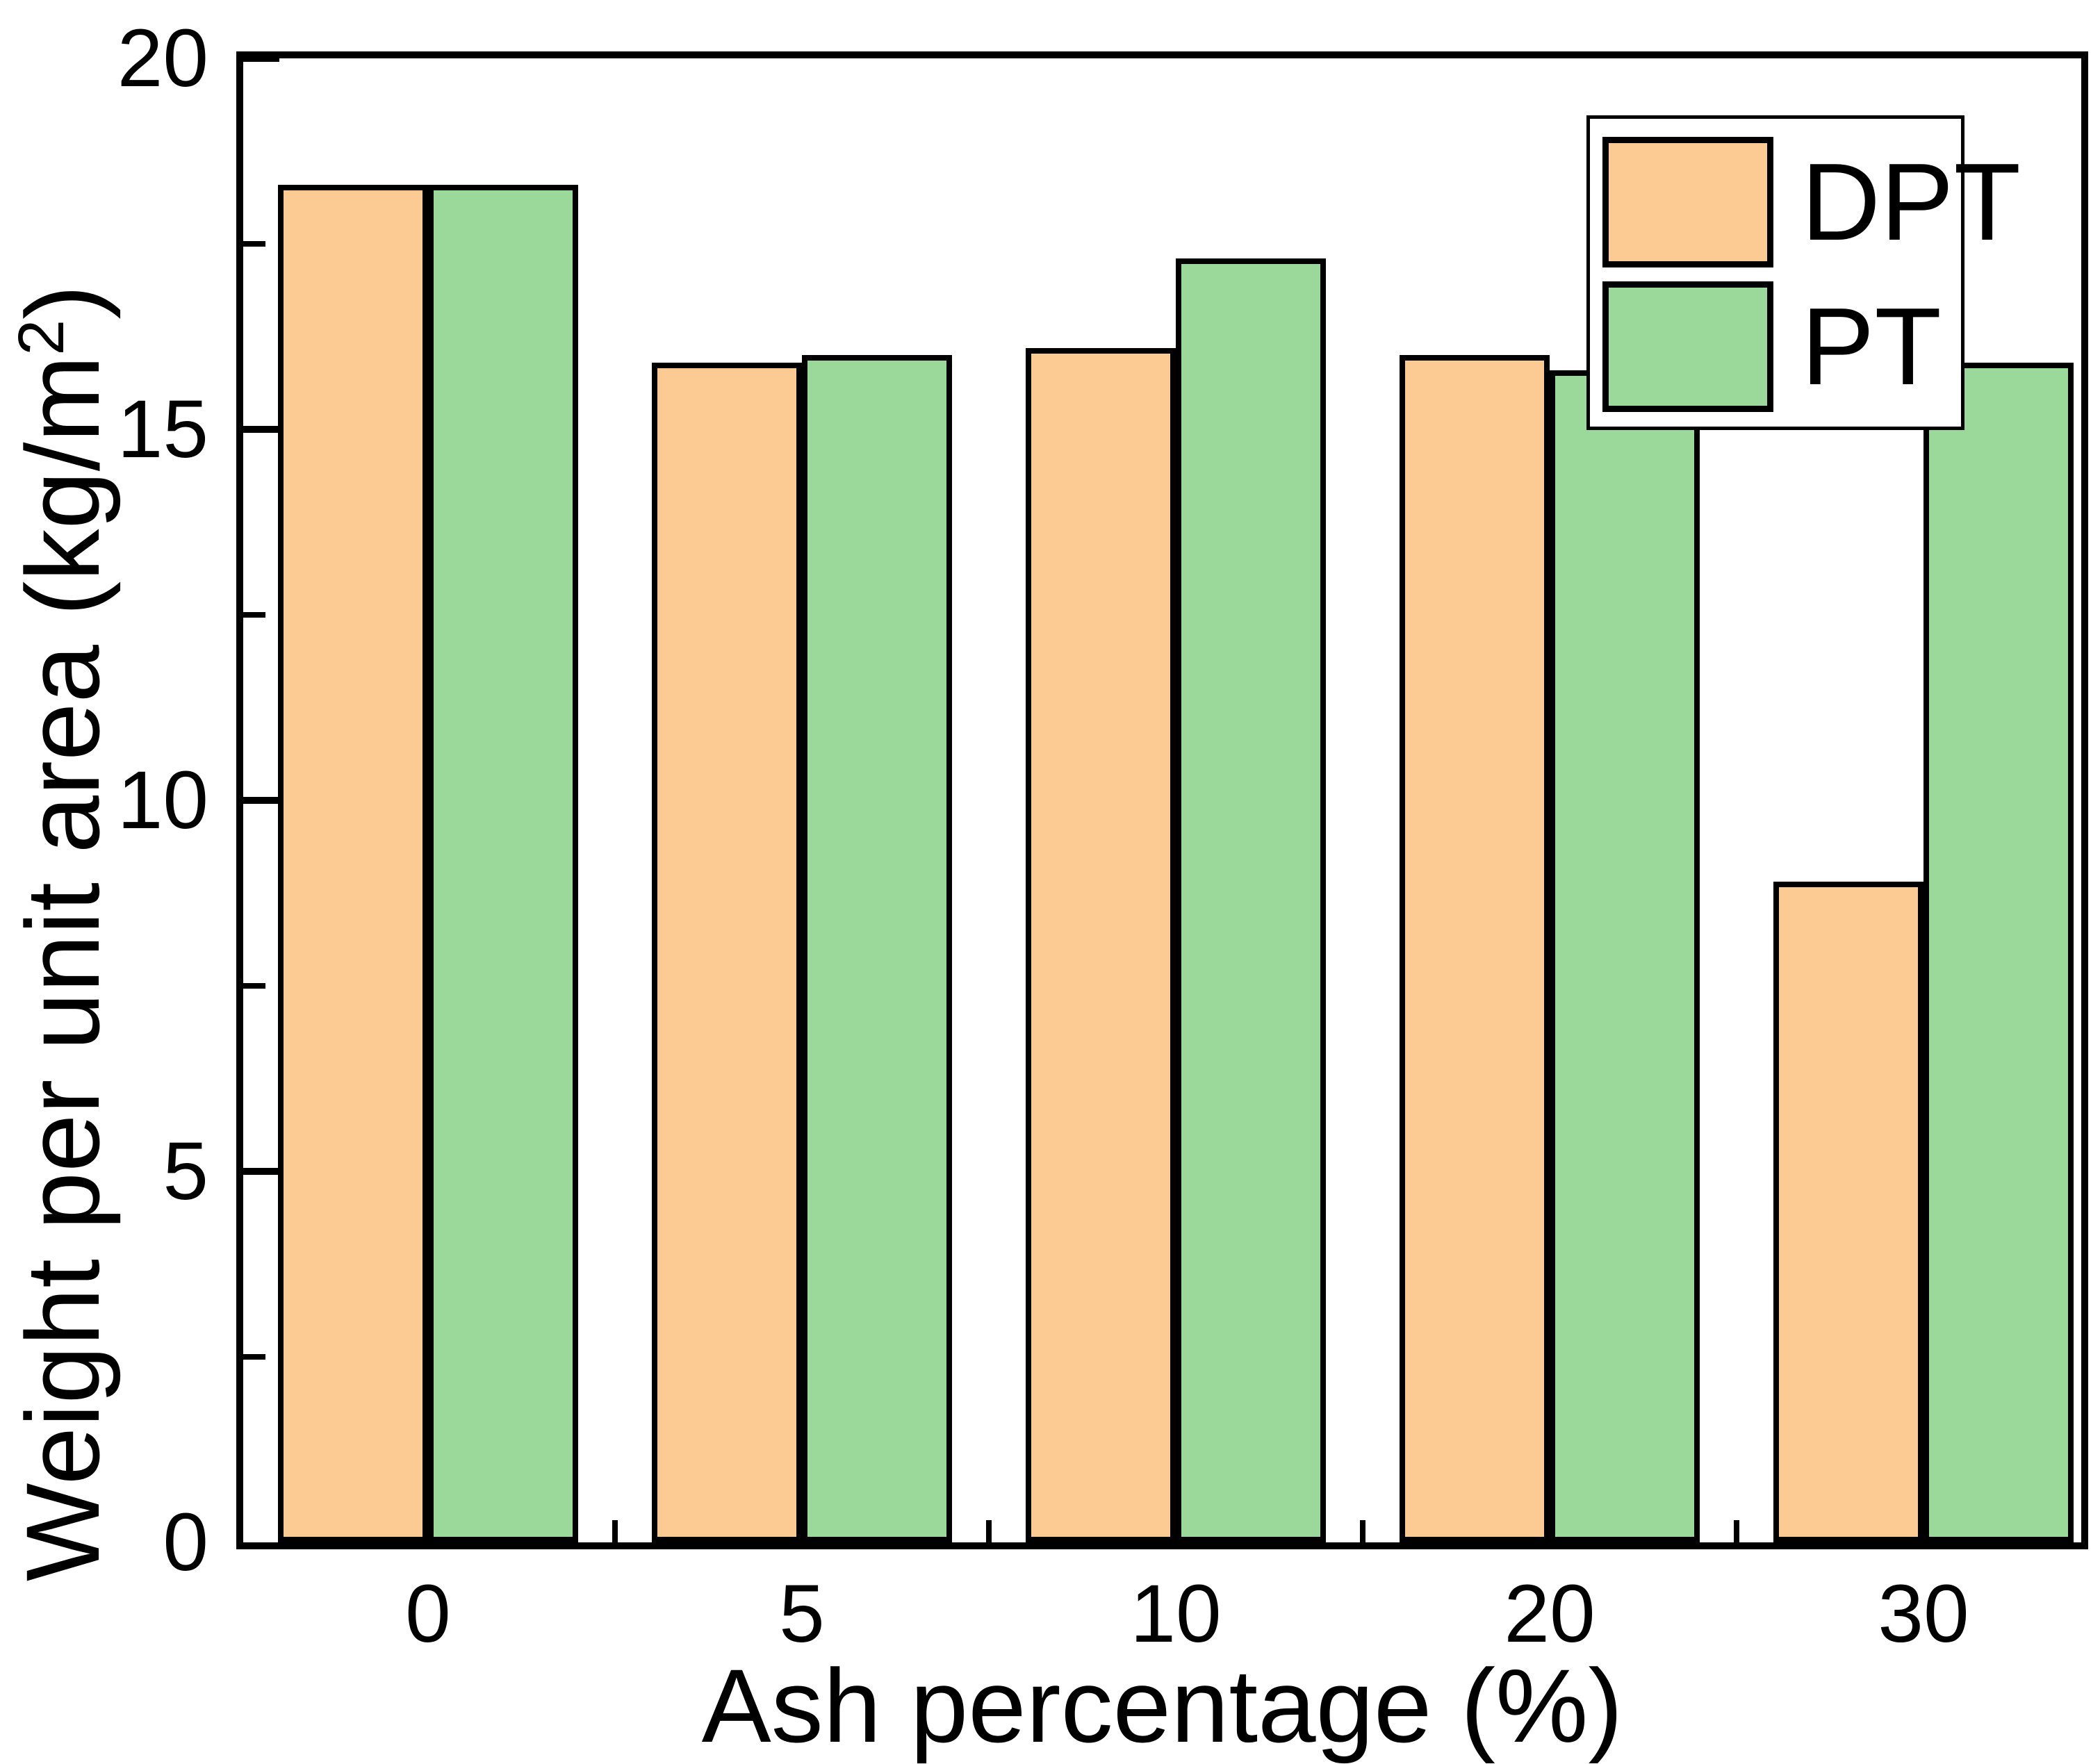 Image resolution: width=2100 pixels, height=1764 pixels. What do you see at coordinates (1550, 1614) in the screenshot?
I see `x-tick-label-20: 20` at bounding box center [1550, 1614].